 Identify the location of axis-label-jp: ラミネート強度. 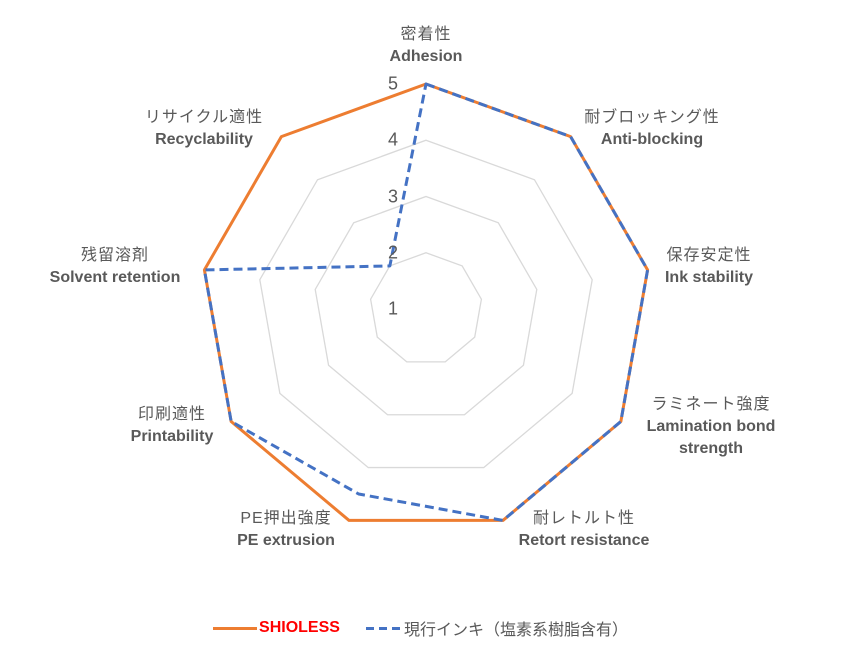
(711, 404).